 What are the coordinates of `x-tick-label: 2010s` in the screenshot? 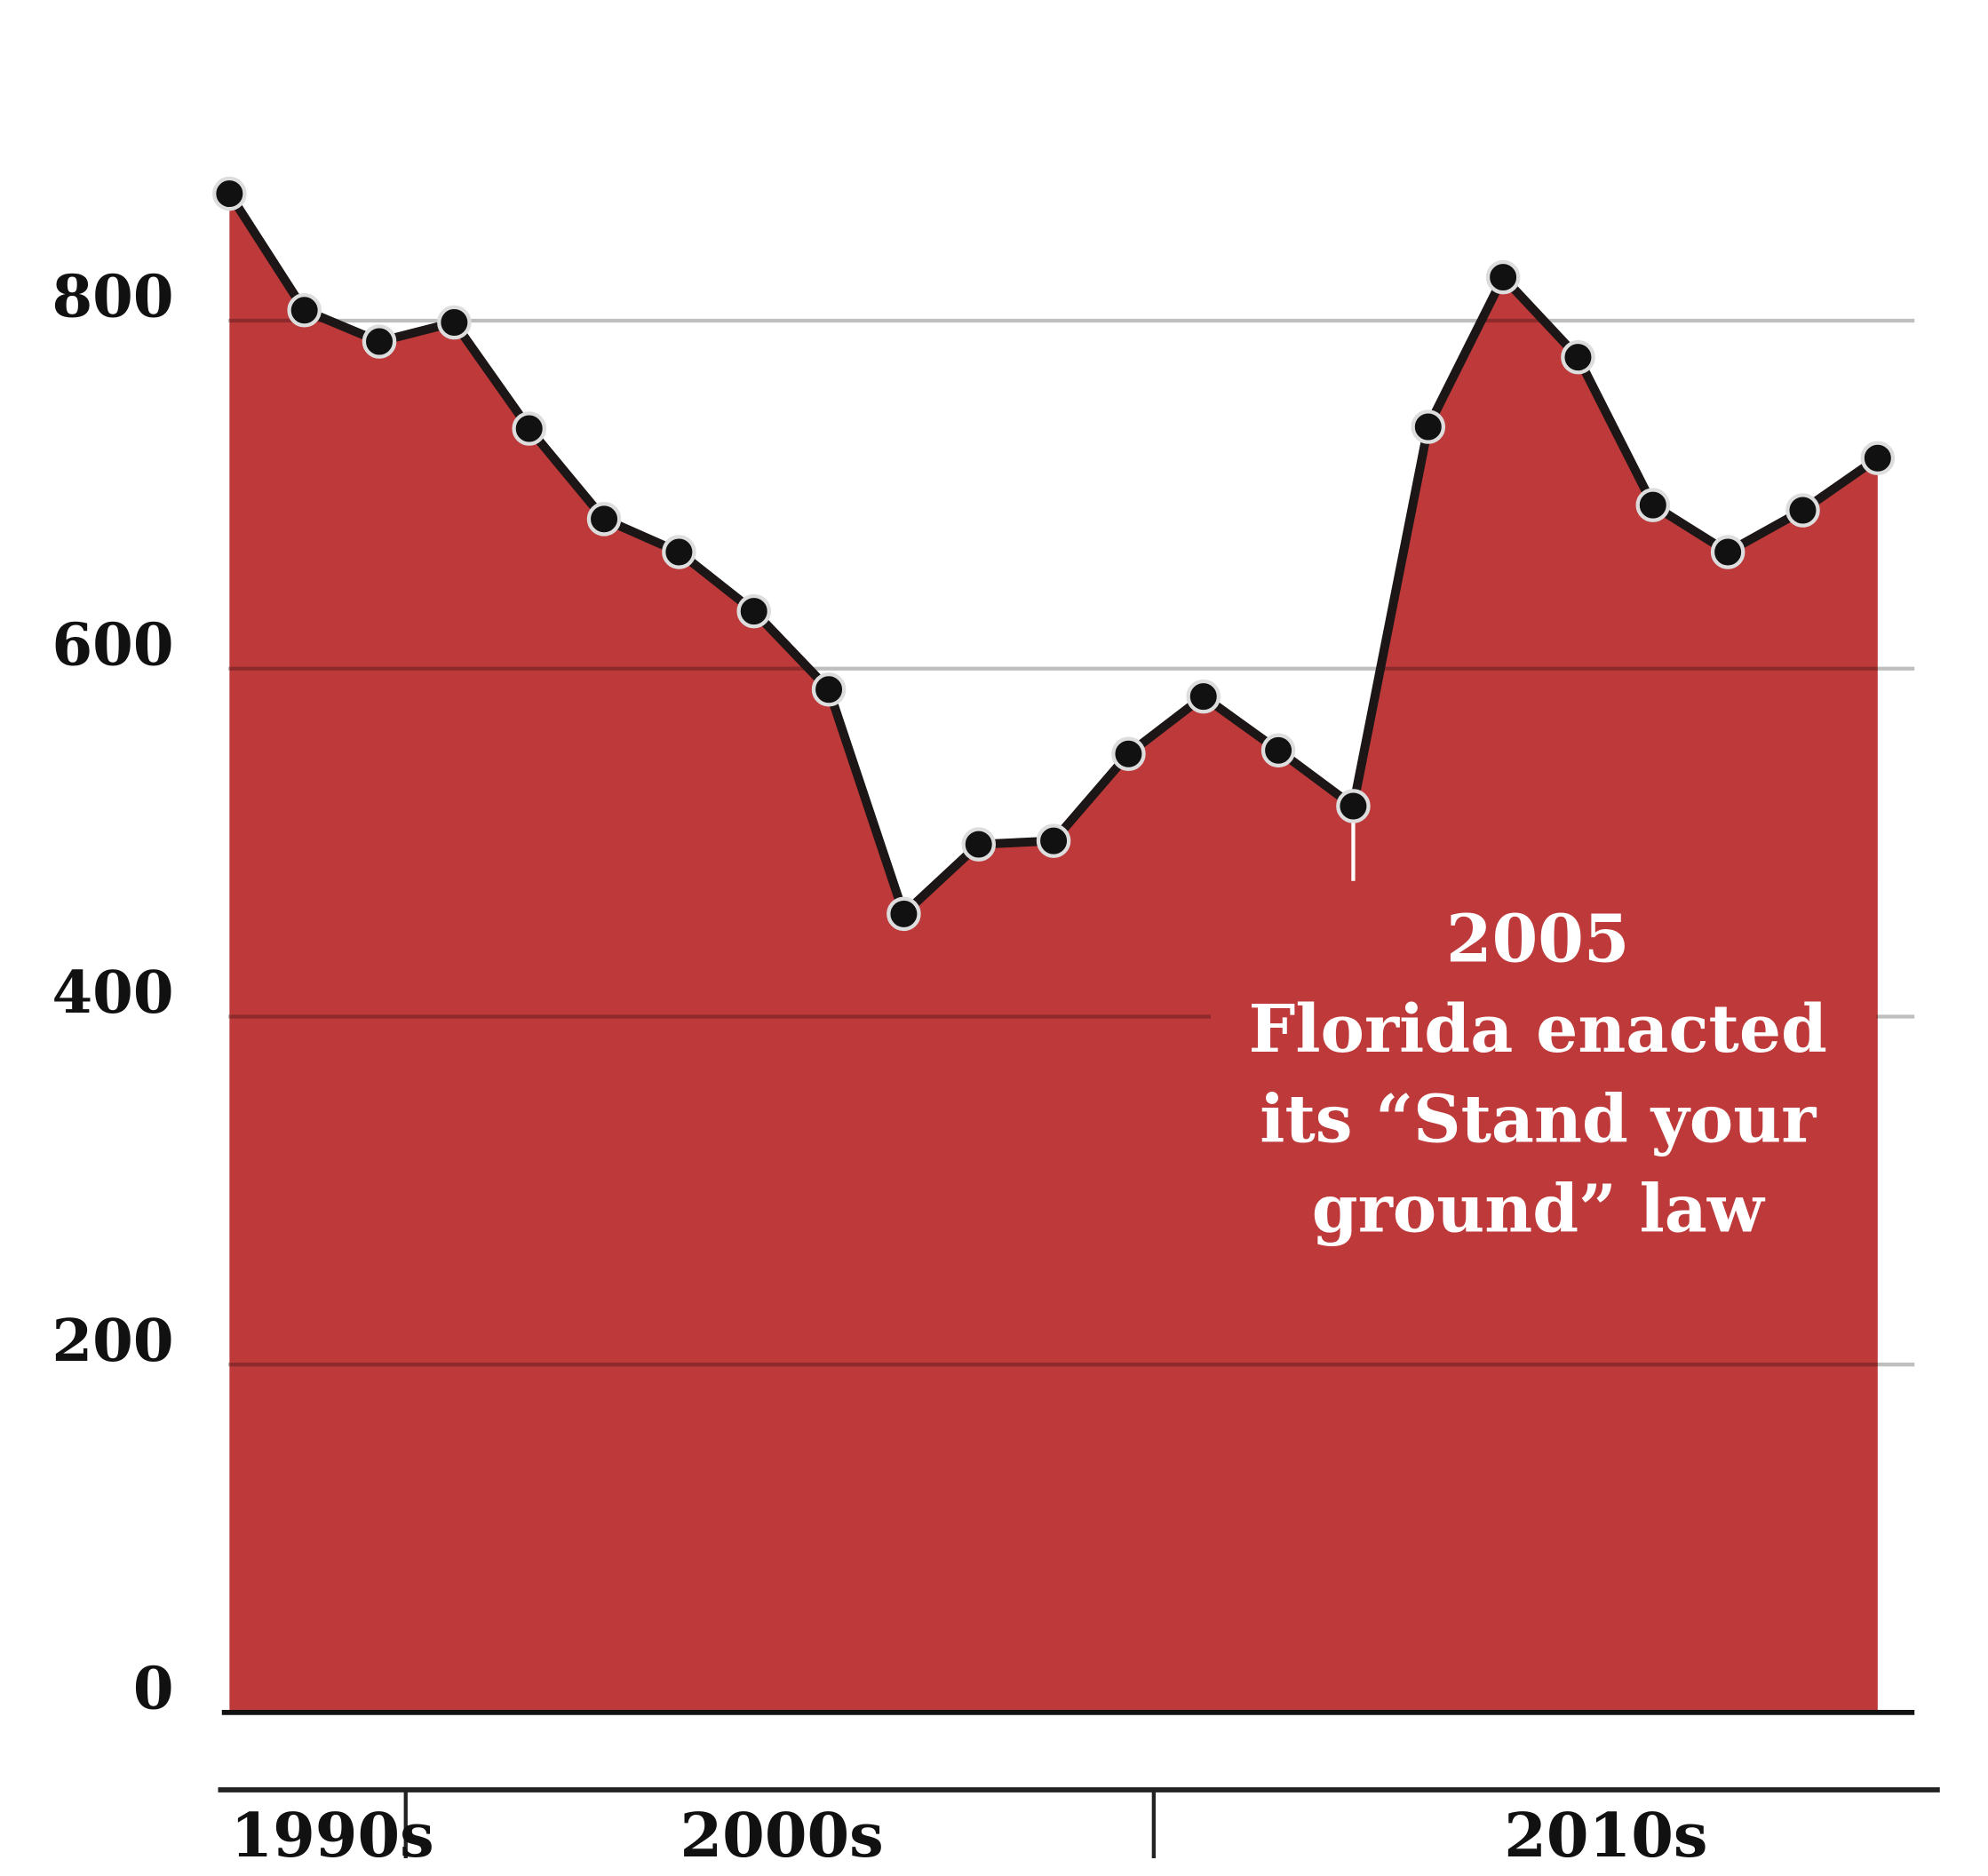 It's located at (1605, 1836).